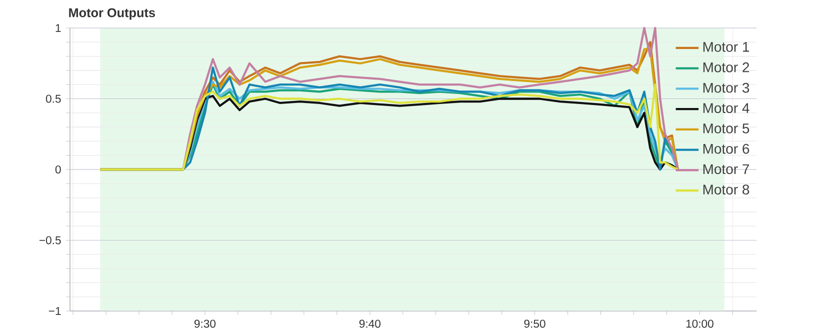  Describe the element at coordinates (726, 149) in the screenshot. I see `legend-label: Motor 6` at that location.